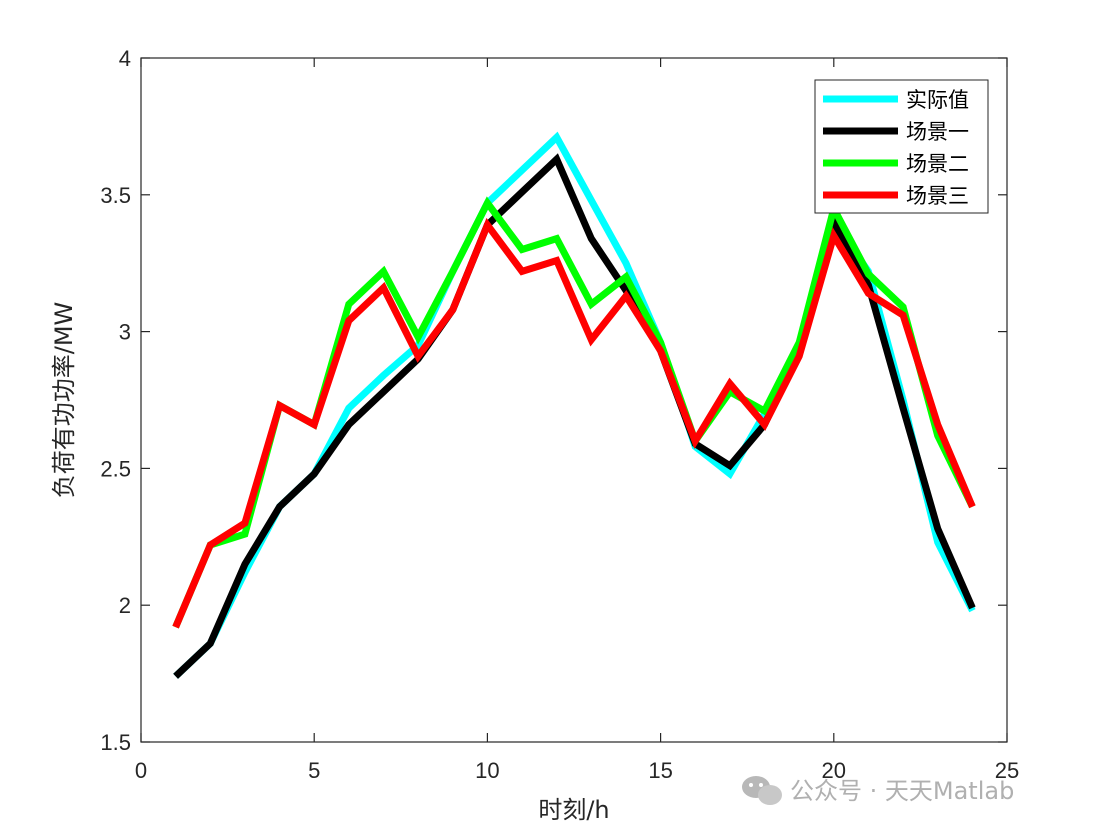  Describe the element at coordinates (64, 400) in the screenshot. I see `y-axis-label: 负荷有功功率/MW` at that location.